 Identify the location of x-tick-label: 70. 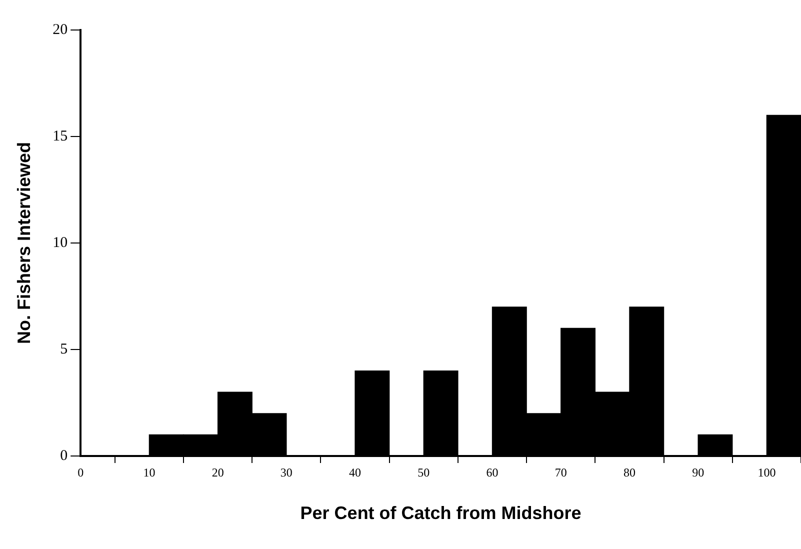
(560, 472).